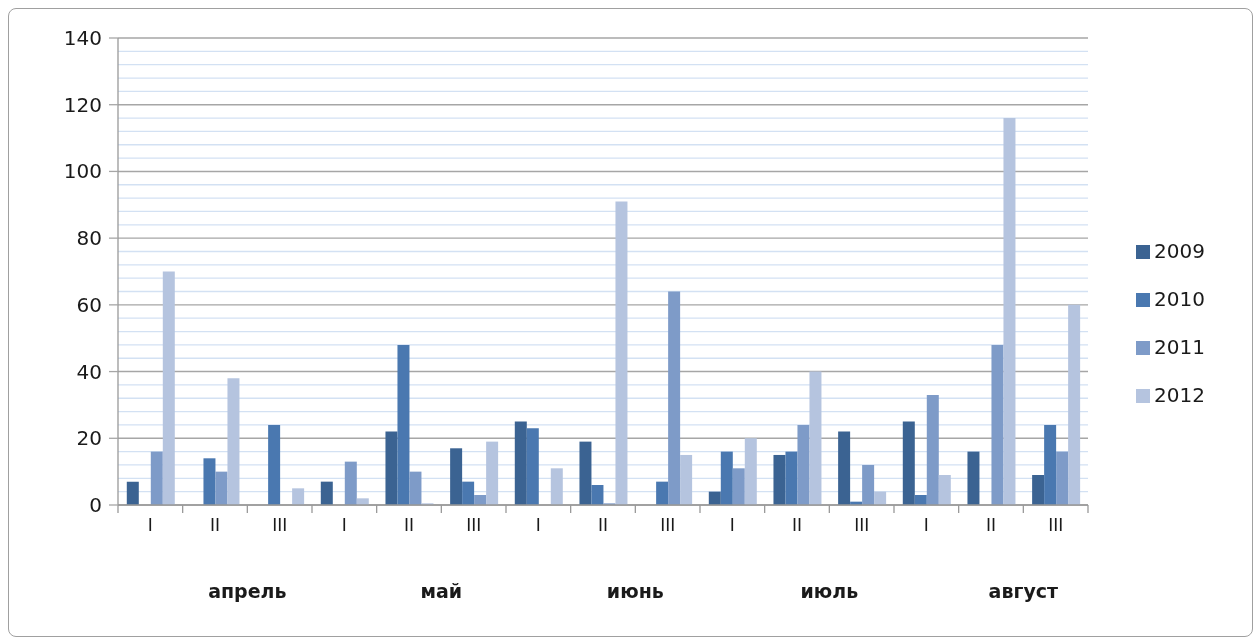  I want to click on y-tick-label: 40, so click(89, 371).